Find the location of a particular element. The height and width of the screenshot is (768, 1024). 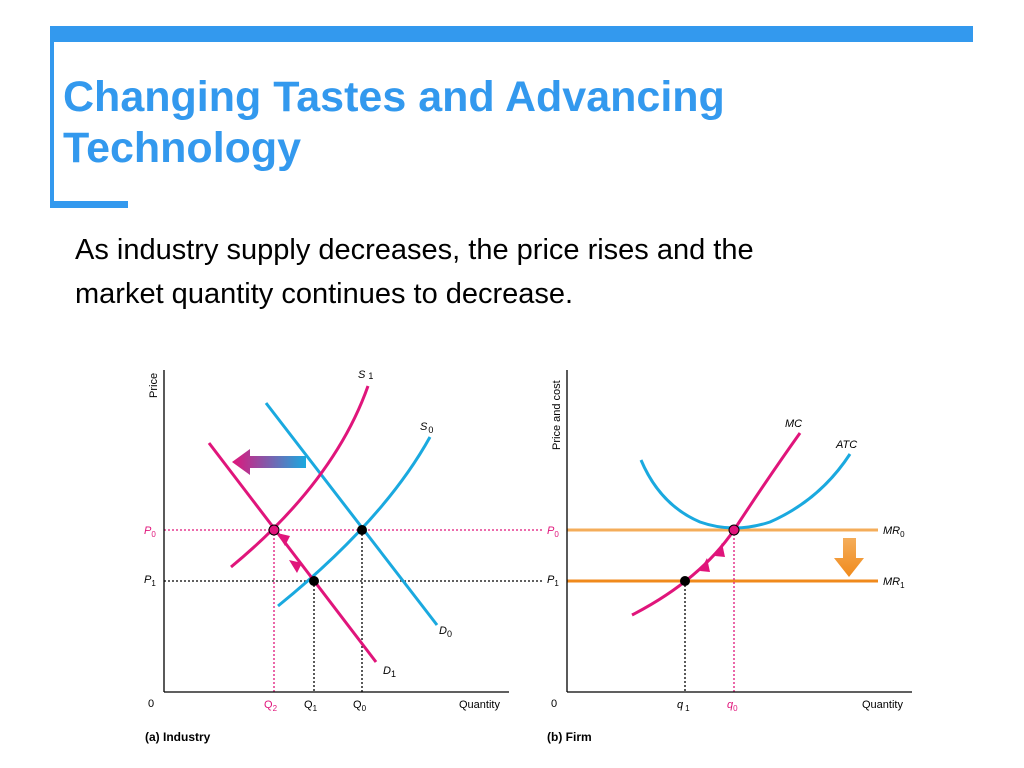

label-s0: S0 is located at coordinates (426, 428).